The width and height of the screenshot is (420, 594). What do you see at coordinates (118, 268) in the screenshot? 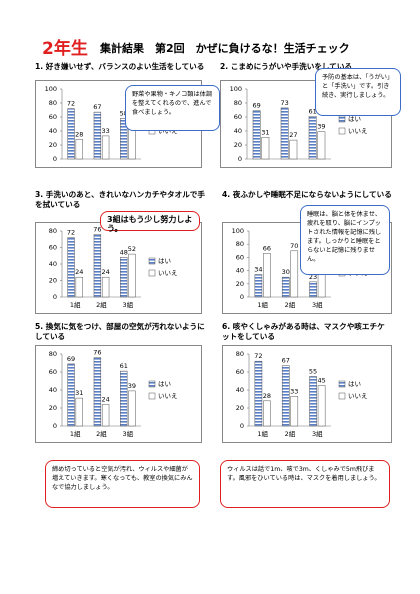
I see `chart-box: 0 20 40 60 80 1組 72 24 2組 76 24 3組 48 52 はい いいえ` at bounding box center [118, 268].